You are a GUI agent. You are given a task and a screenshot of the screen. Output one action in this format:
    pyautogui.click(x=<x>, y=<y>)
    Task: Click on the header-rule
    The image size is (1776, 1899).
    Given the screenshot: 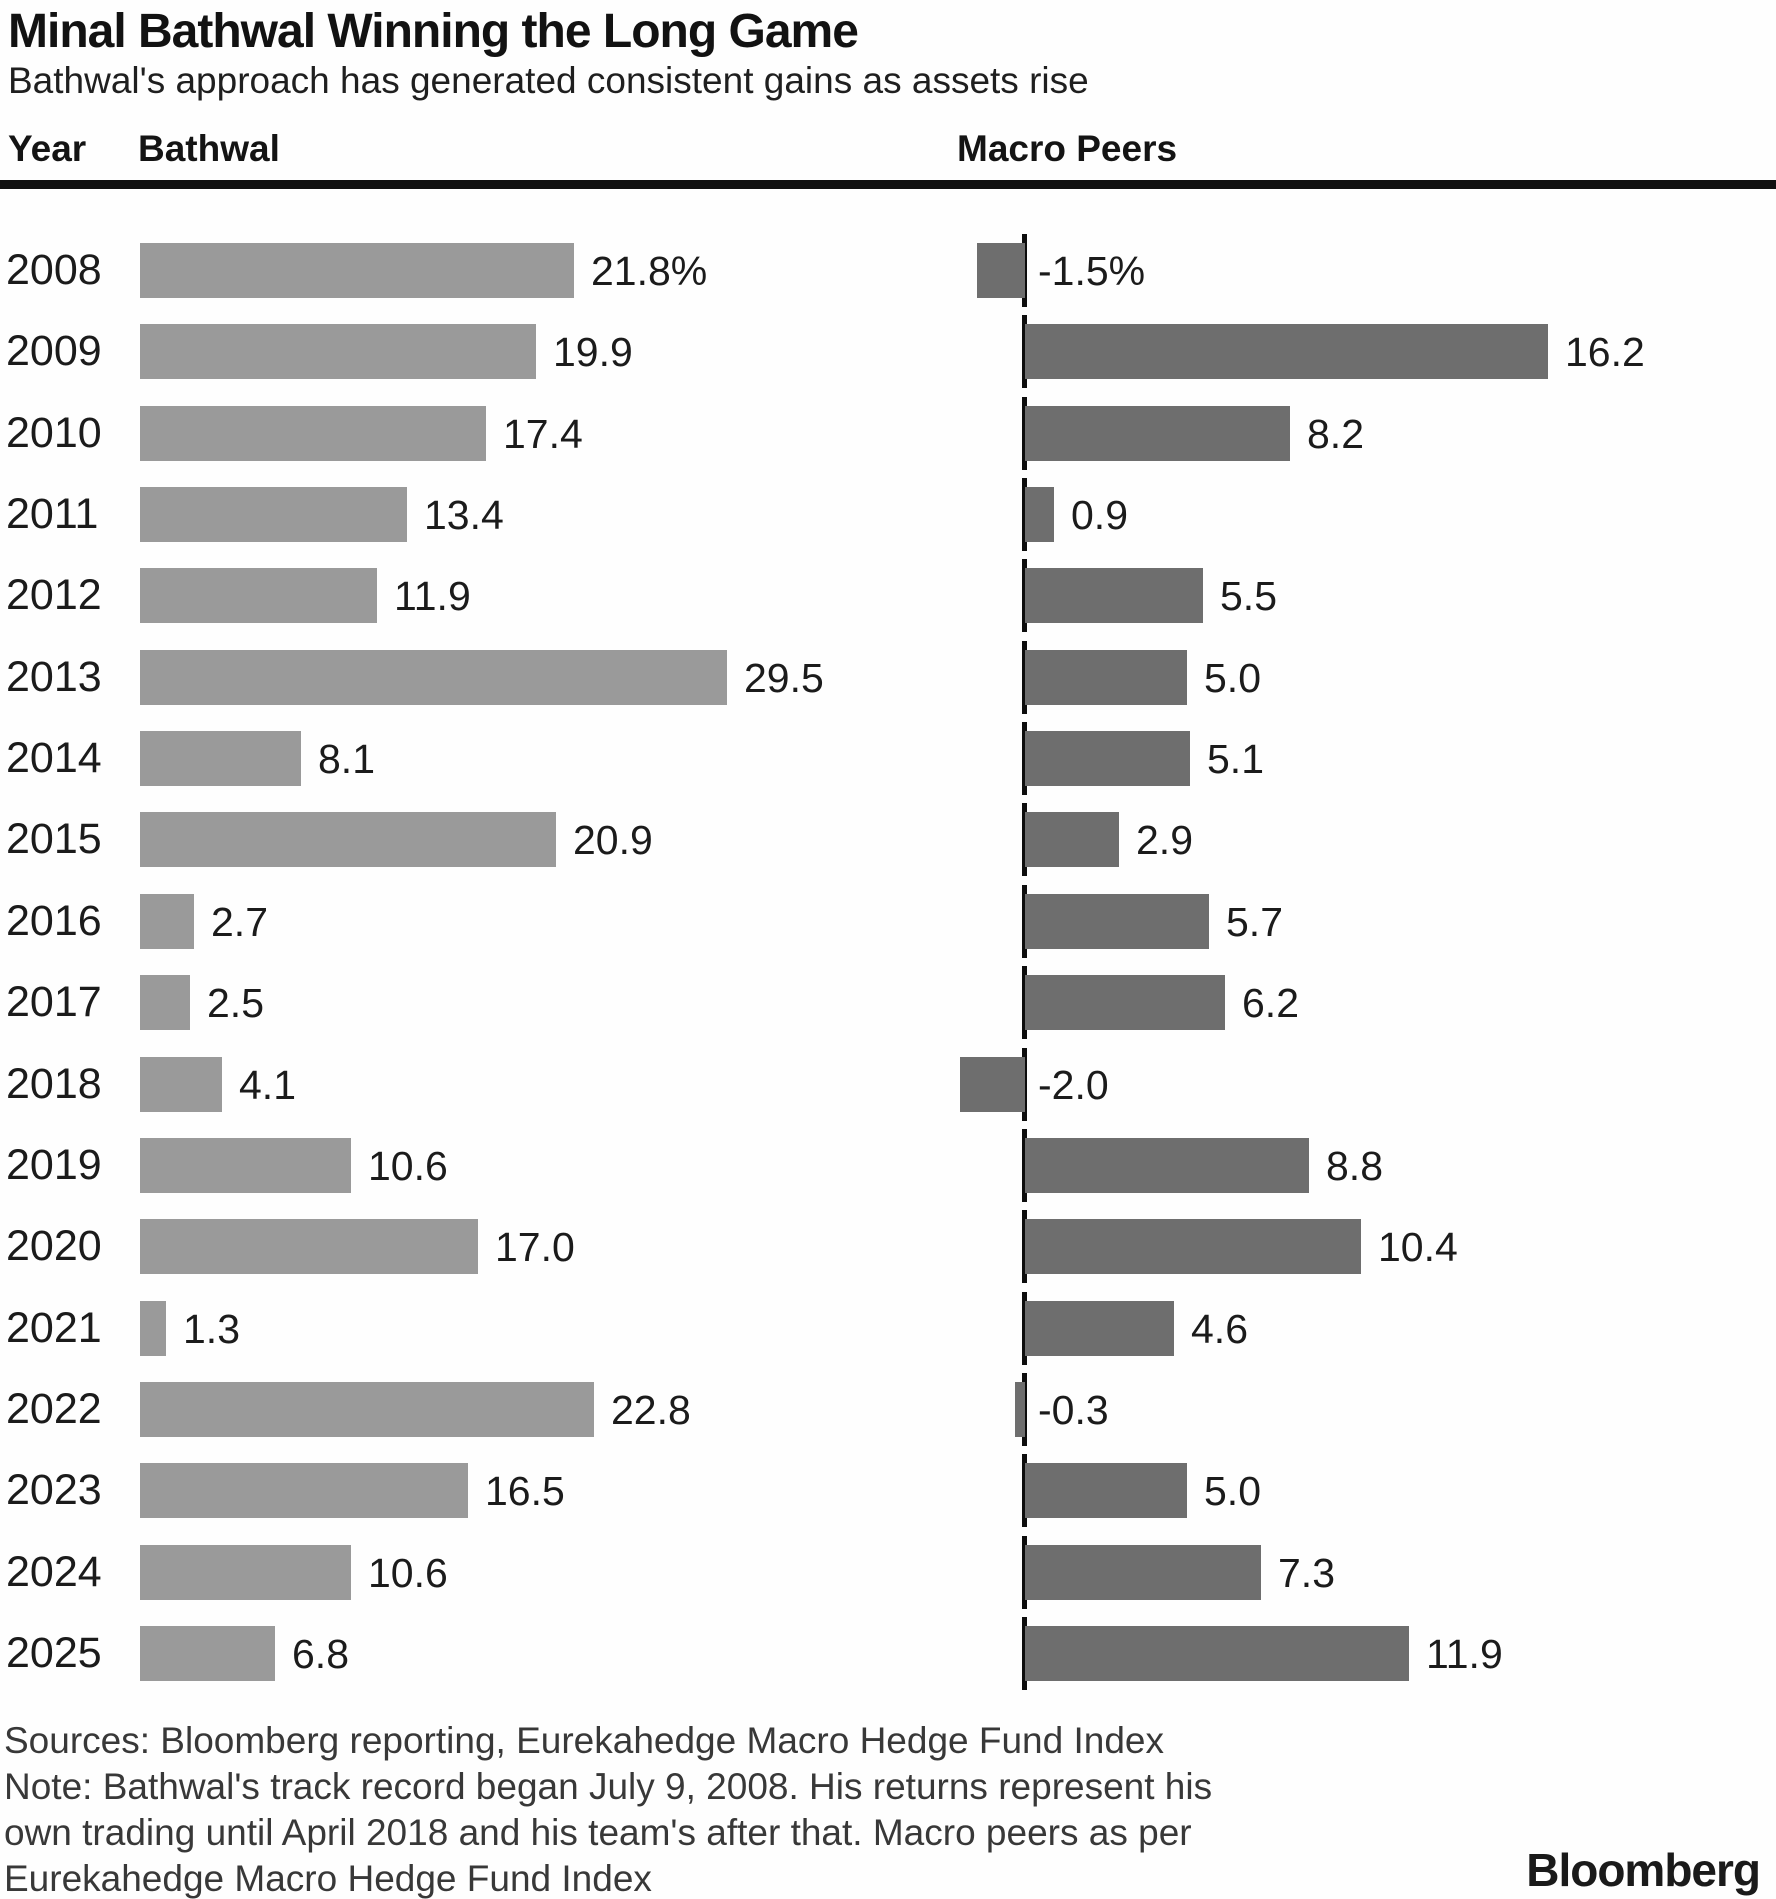 What is the action you would take?
    pyautogui.click(x=888, y=184)
    